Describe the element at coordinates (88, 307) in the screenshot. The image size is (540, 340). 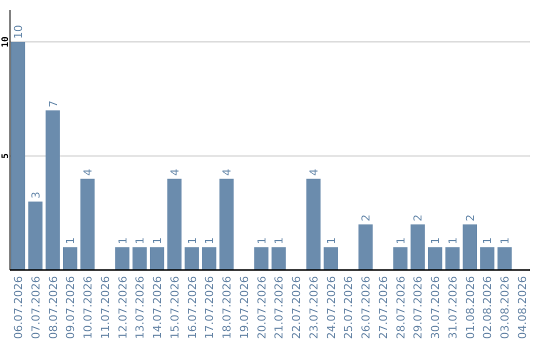
I see `x-tick-label: 10.07.2026` at that location.